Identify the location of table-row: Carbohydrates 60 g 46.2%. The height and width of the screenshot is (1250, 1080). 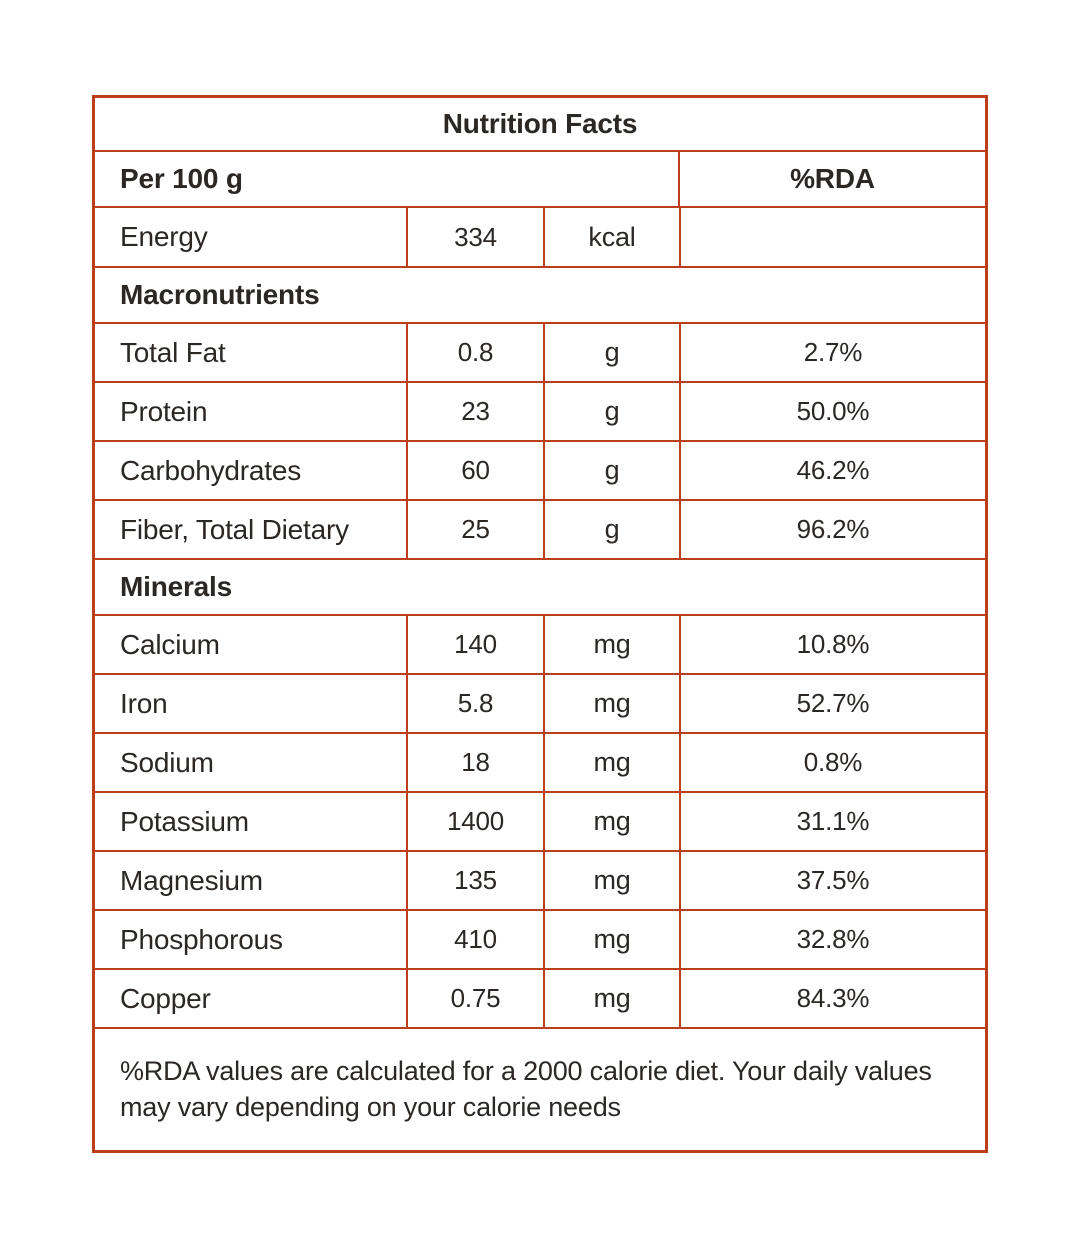
(540, 471).